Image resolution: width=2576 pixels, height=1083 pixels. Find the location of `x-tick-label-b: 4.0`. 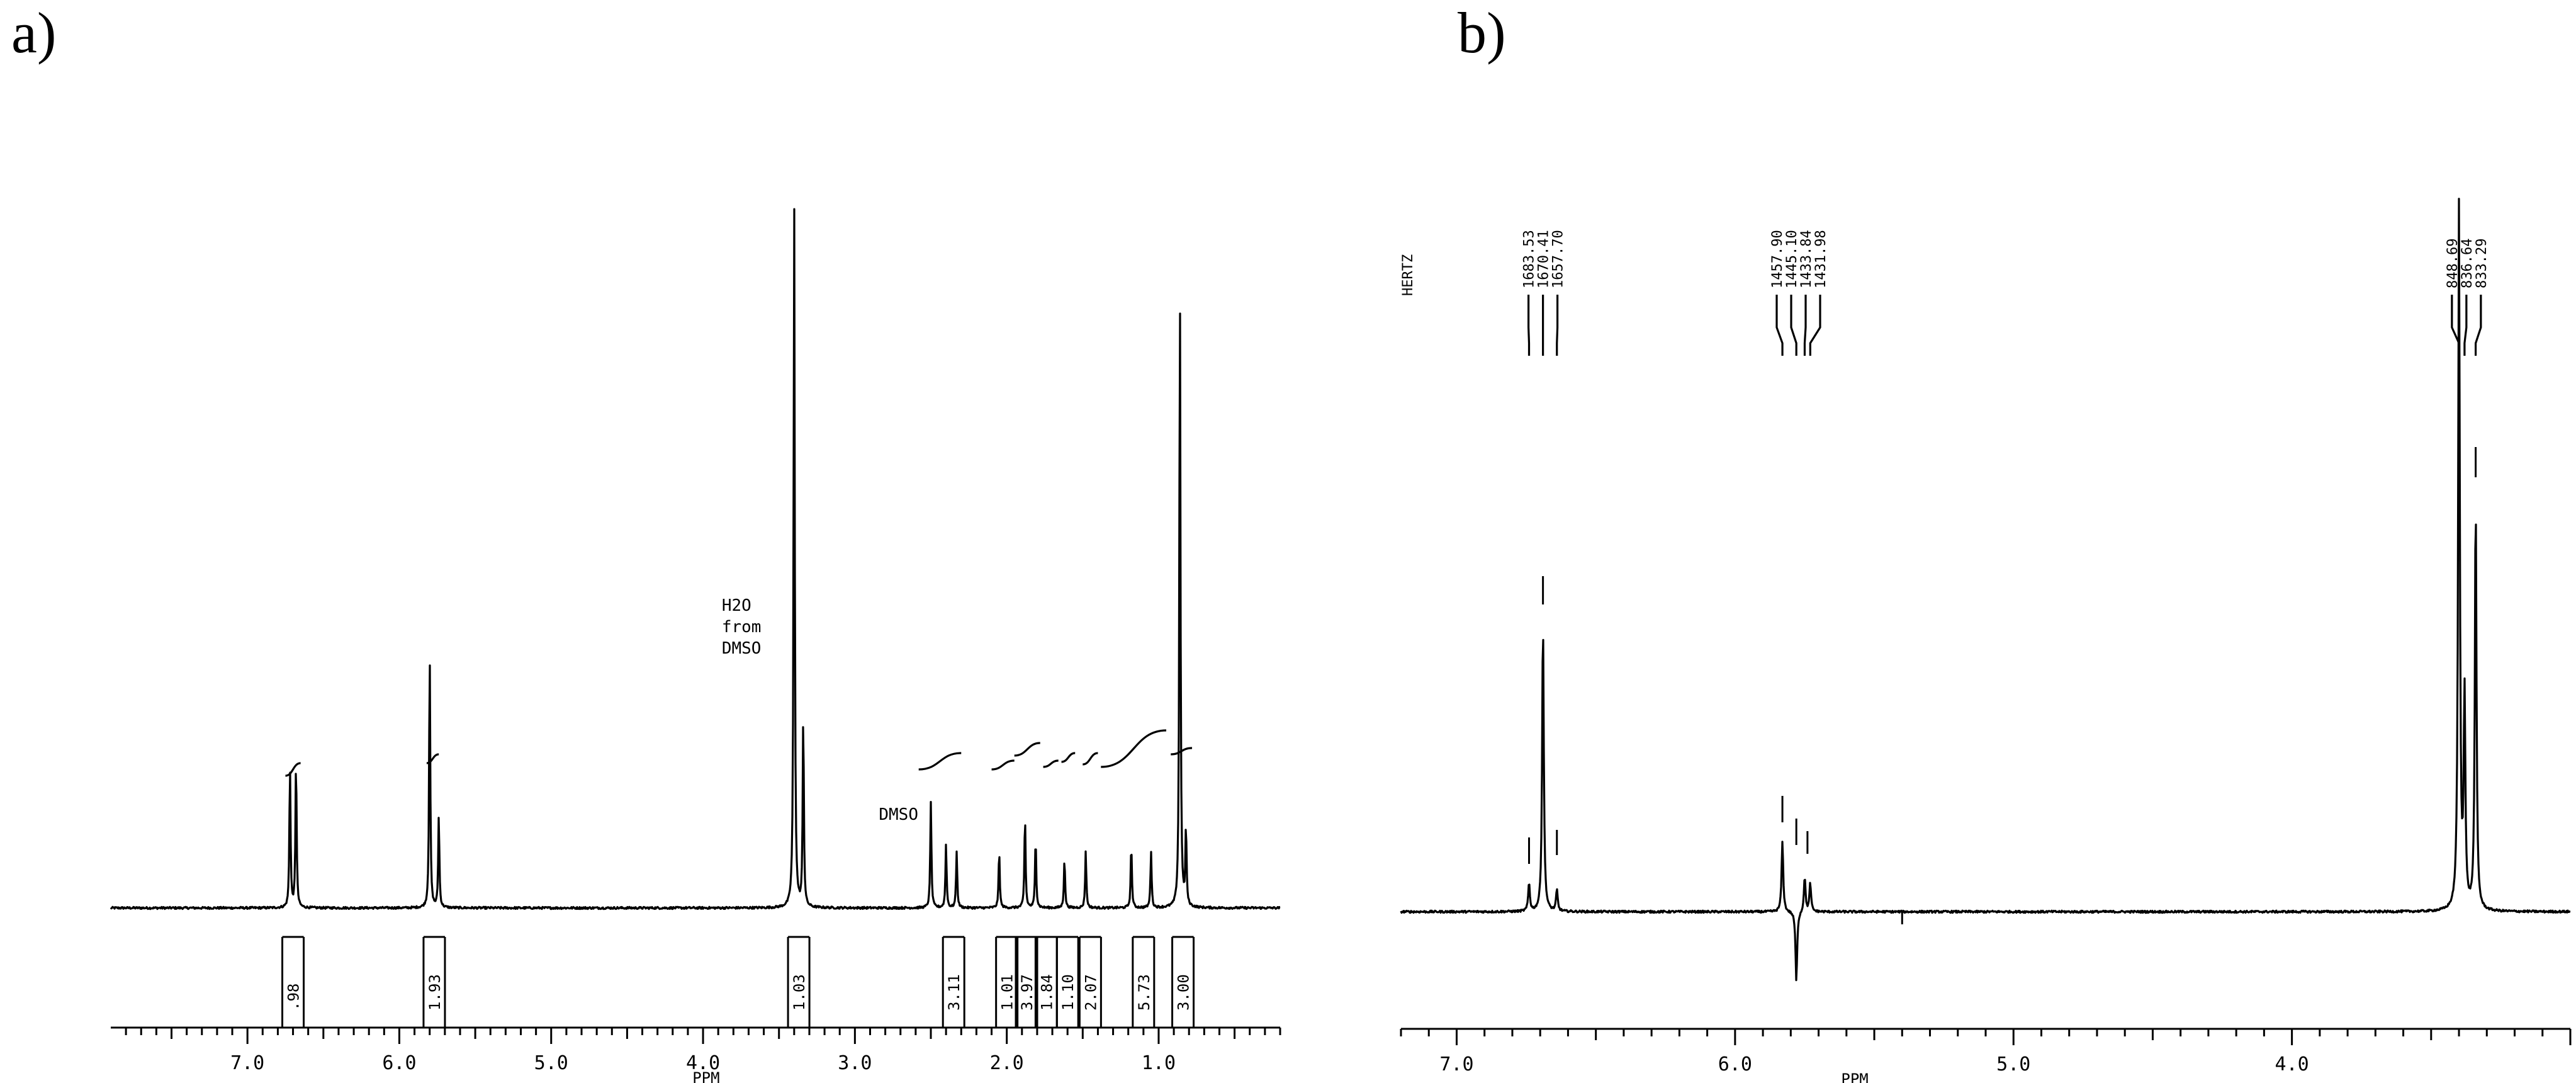

x-tick-label-b: 4.0 is located at coordinates (2292, 1064).